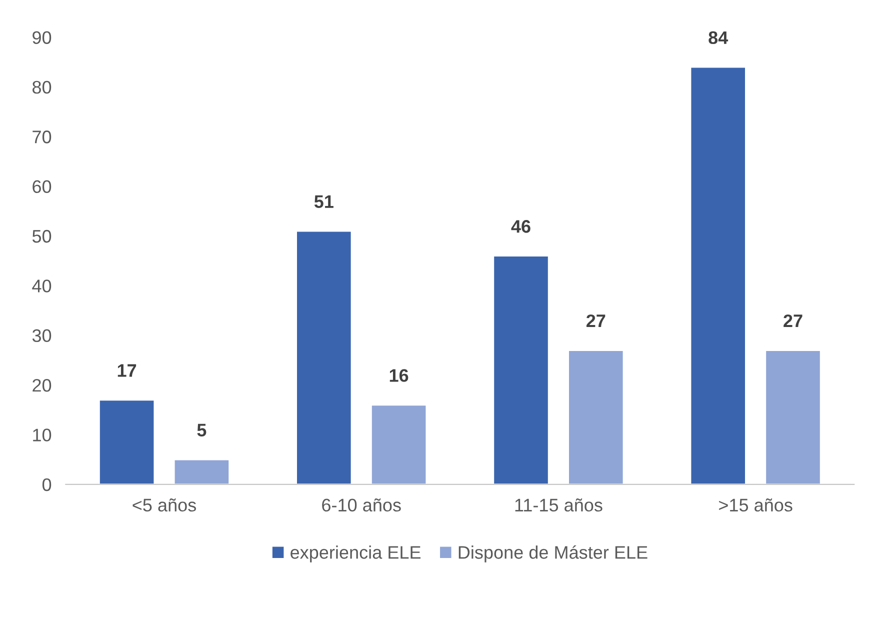 This screenshot has width=876, height=621. What do you see at coordinates (42, 335) in the screenshot?
I see `y-tick-label: 30` at bounding box center [42, 335].